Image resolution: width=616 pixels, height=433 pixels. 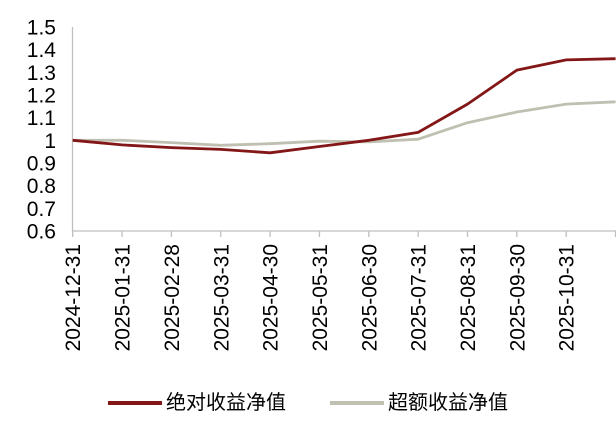 I want to click on x-tick-label: 2025-04-30, so click(x=271, y=297).